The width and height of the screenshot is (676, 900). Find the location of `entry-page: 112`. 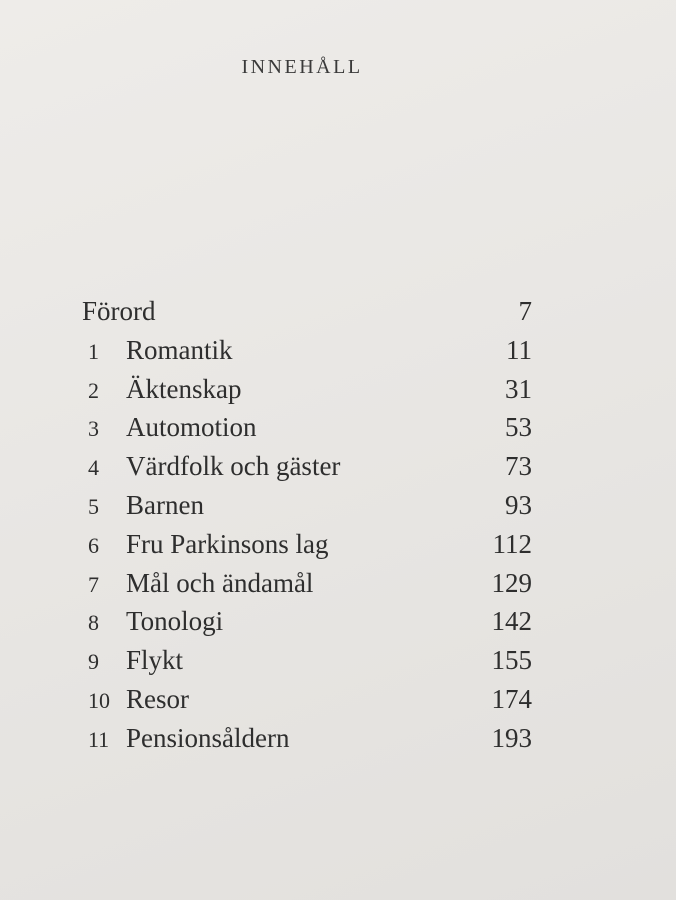

entry-page: 112 is located at coordinates (512, 543).